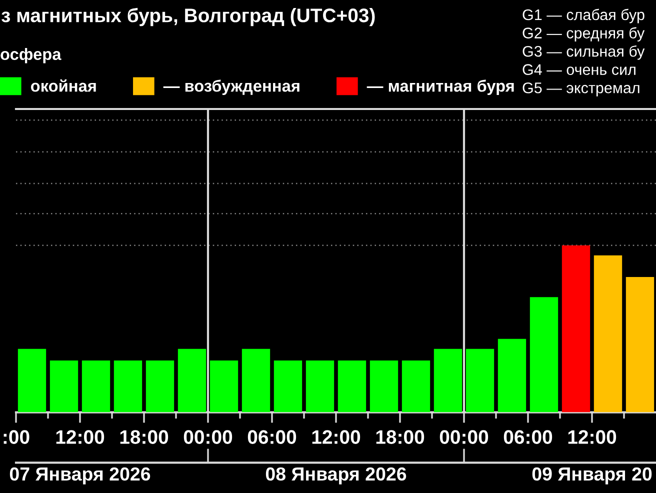  Describe the element at coordinates (440, 88) in the screenshot. I see `legend-label: — магнитная буря` at that location.